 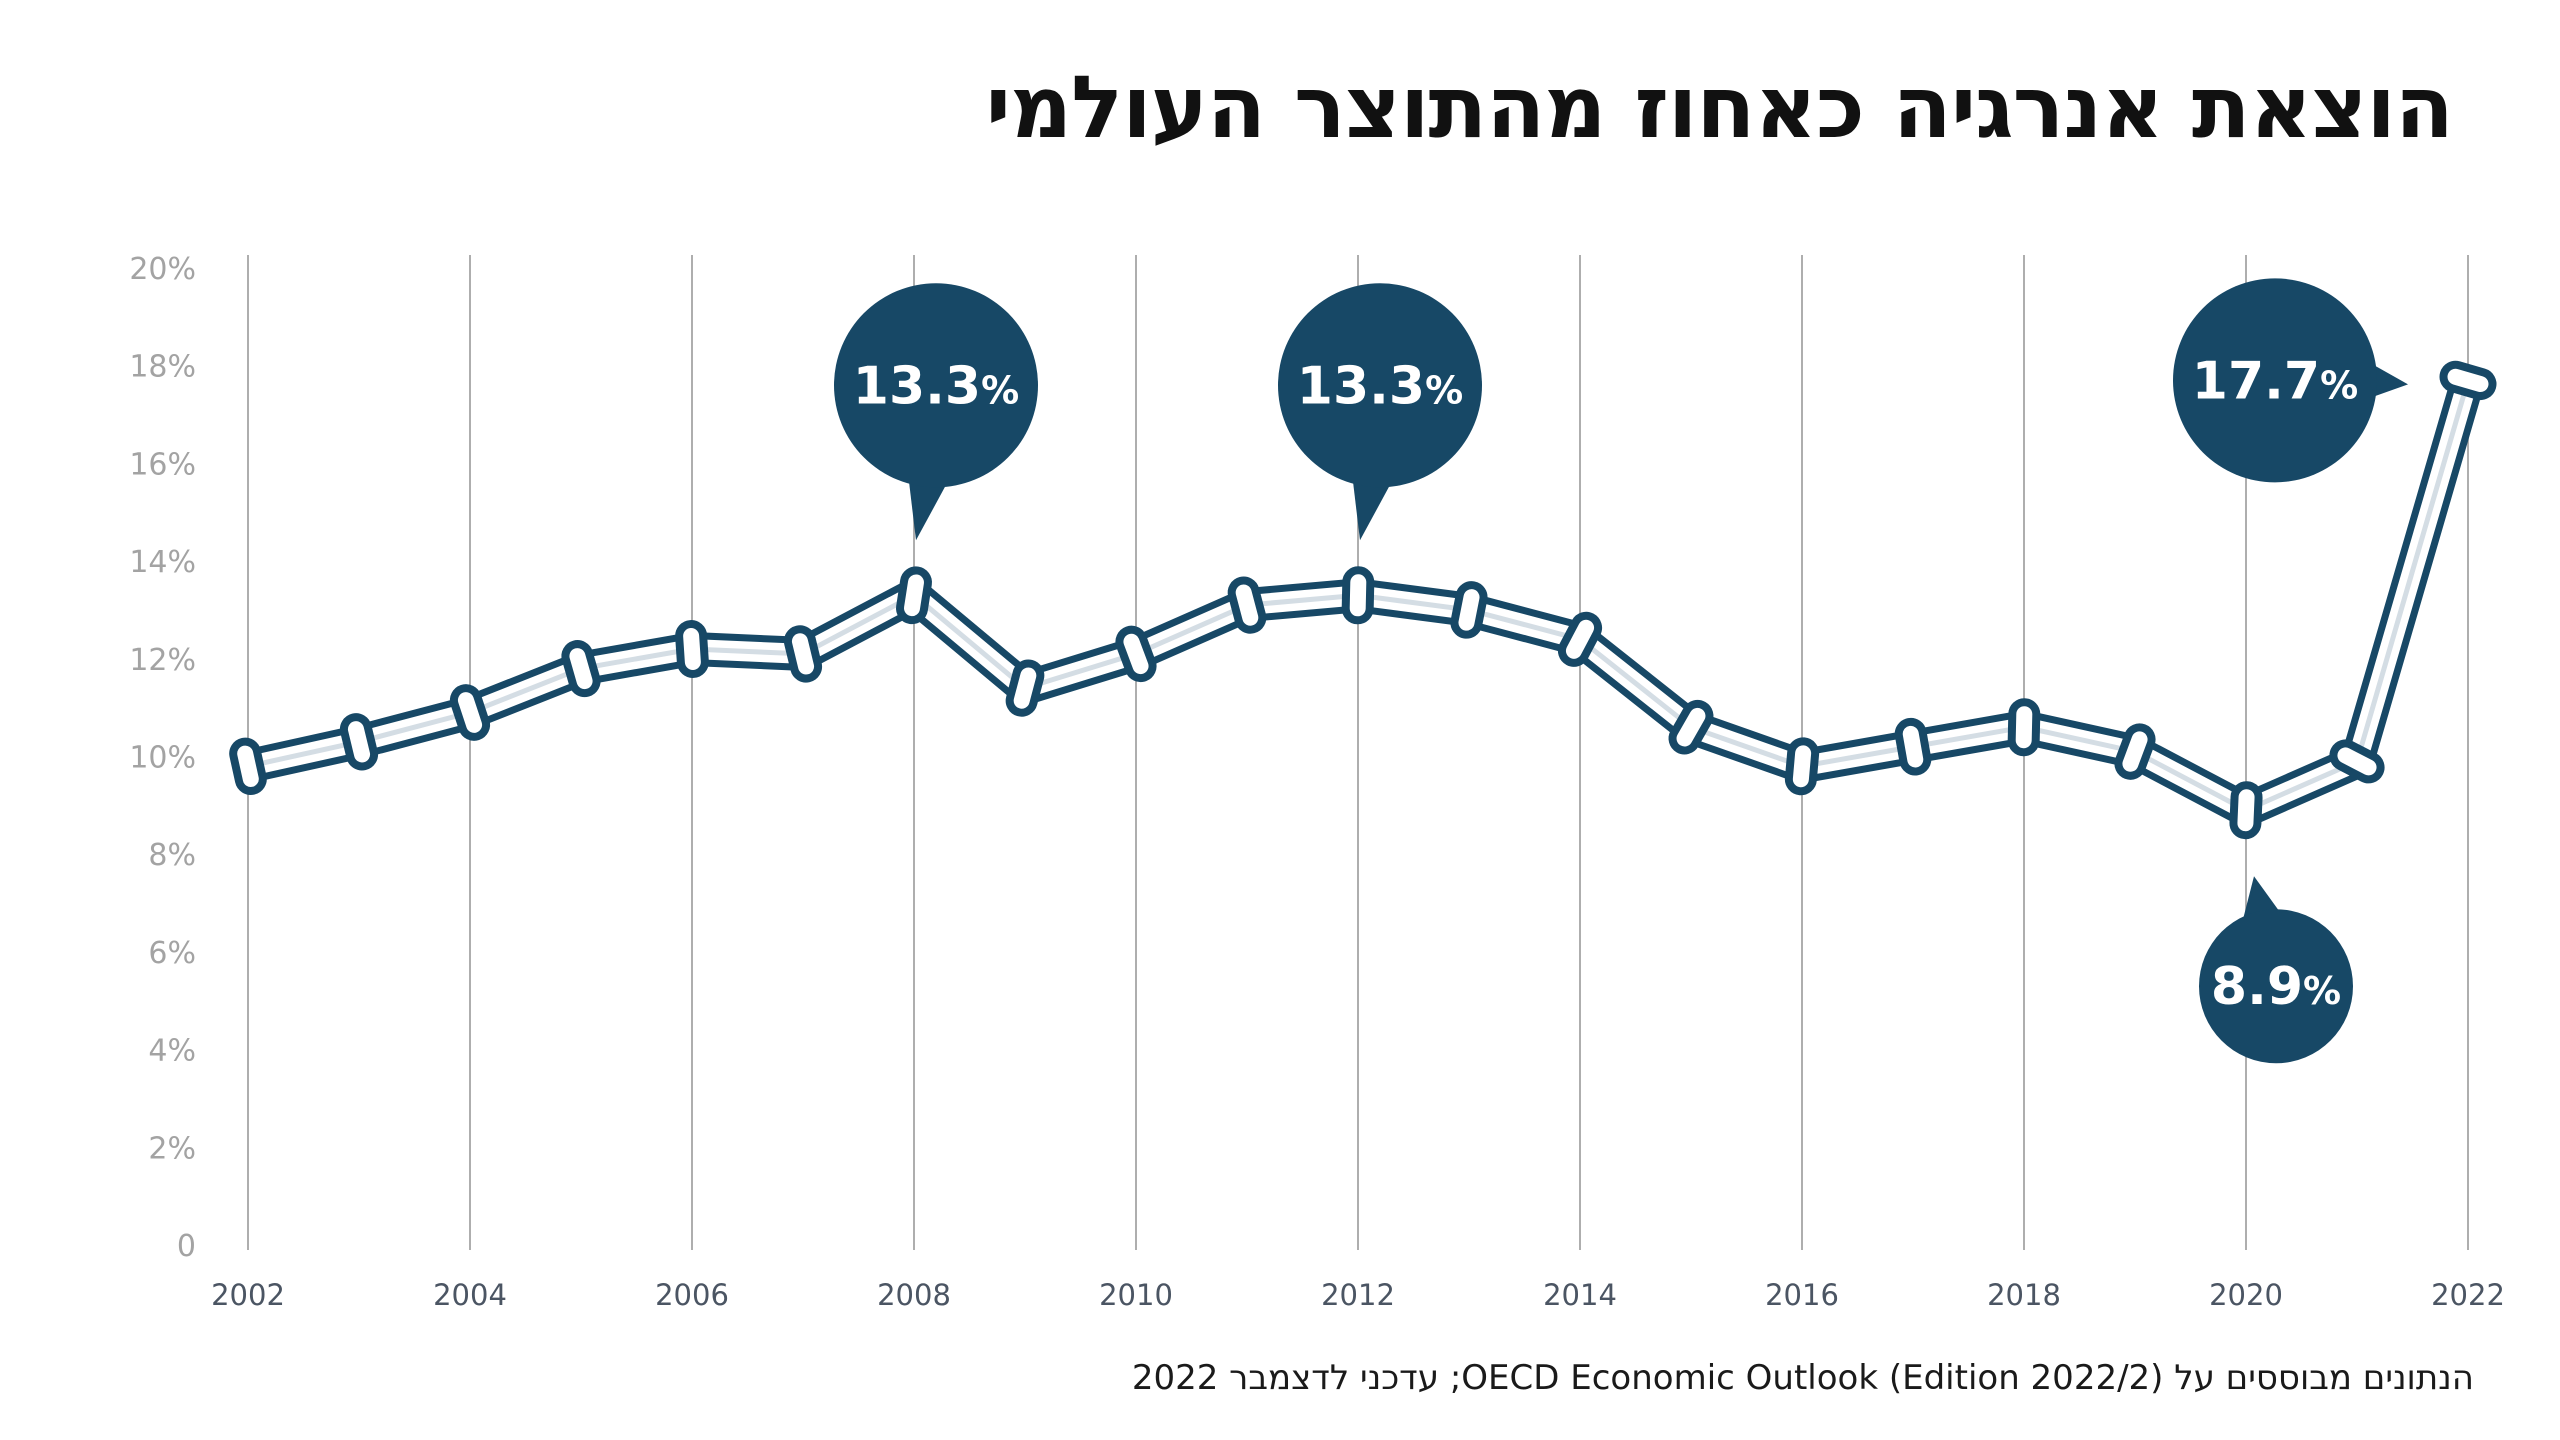 What do you see at coordinates (1719, 108) in the screenshot?
I see `chart-title: הוצאת אנרגיה כאחוז מהתוצר העולמי` at bounding box center [1719, 108].